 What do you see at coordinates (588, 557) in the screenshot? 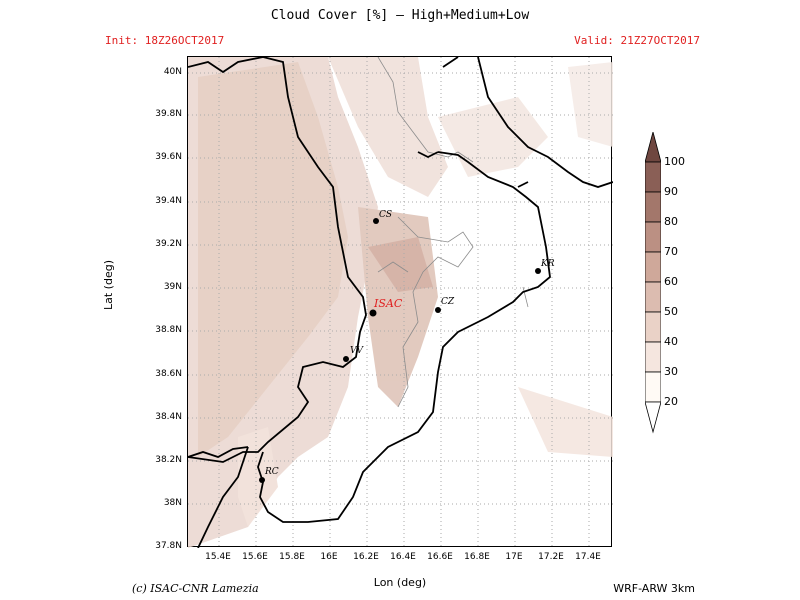
I see `lon-tick-17-4e: 17.4E` at bounding box center [588, 557].